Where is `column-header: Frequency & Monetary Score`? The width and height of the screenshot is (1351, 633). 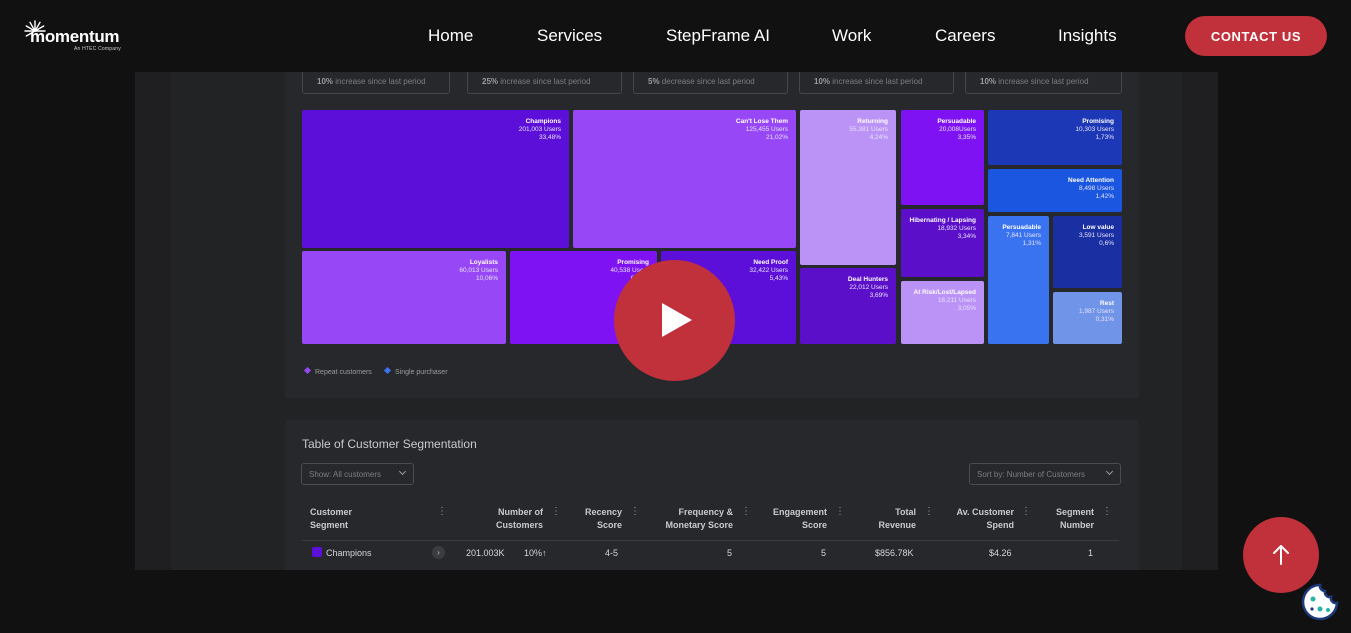 column-header: Frequency & Monetary Score is located at coordinates (699, 518).